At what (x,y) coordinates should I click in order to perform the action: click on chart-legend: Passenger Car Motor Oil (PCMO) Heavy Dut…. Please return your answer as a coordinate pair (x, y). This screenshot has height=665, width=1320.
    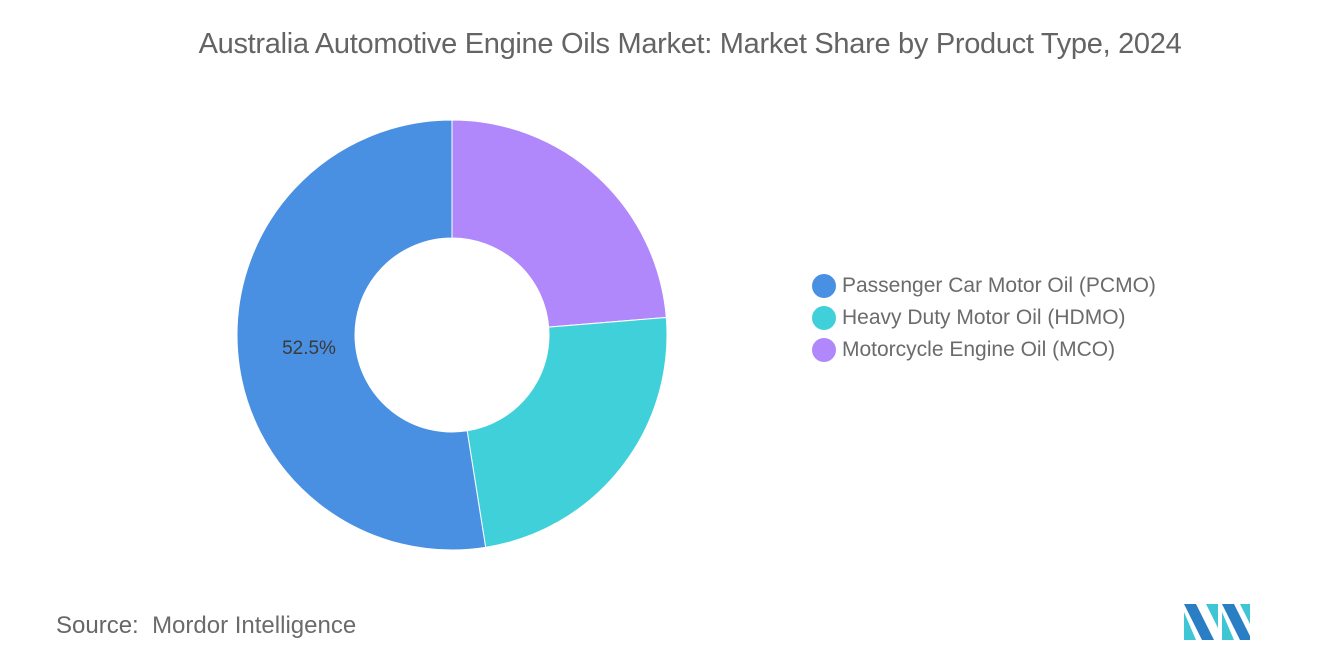
    Looking at the image, I should click on (984, 318).